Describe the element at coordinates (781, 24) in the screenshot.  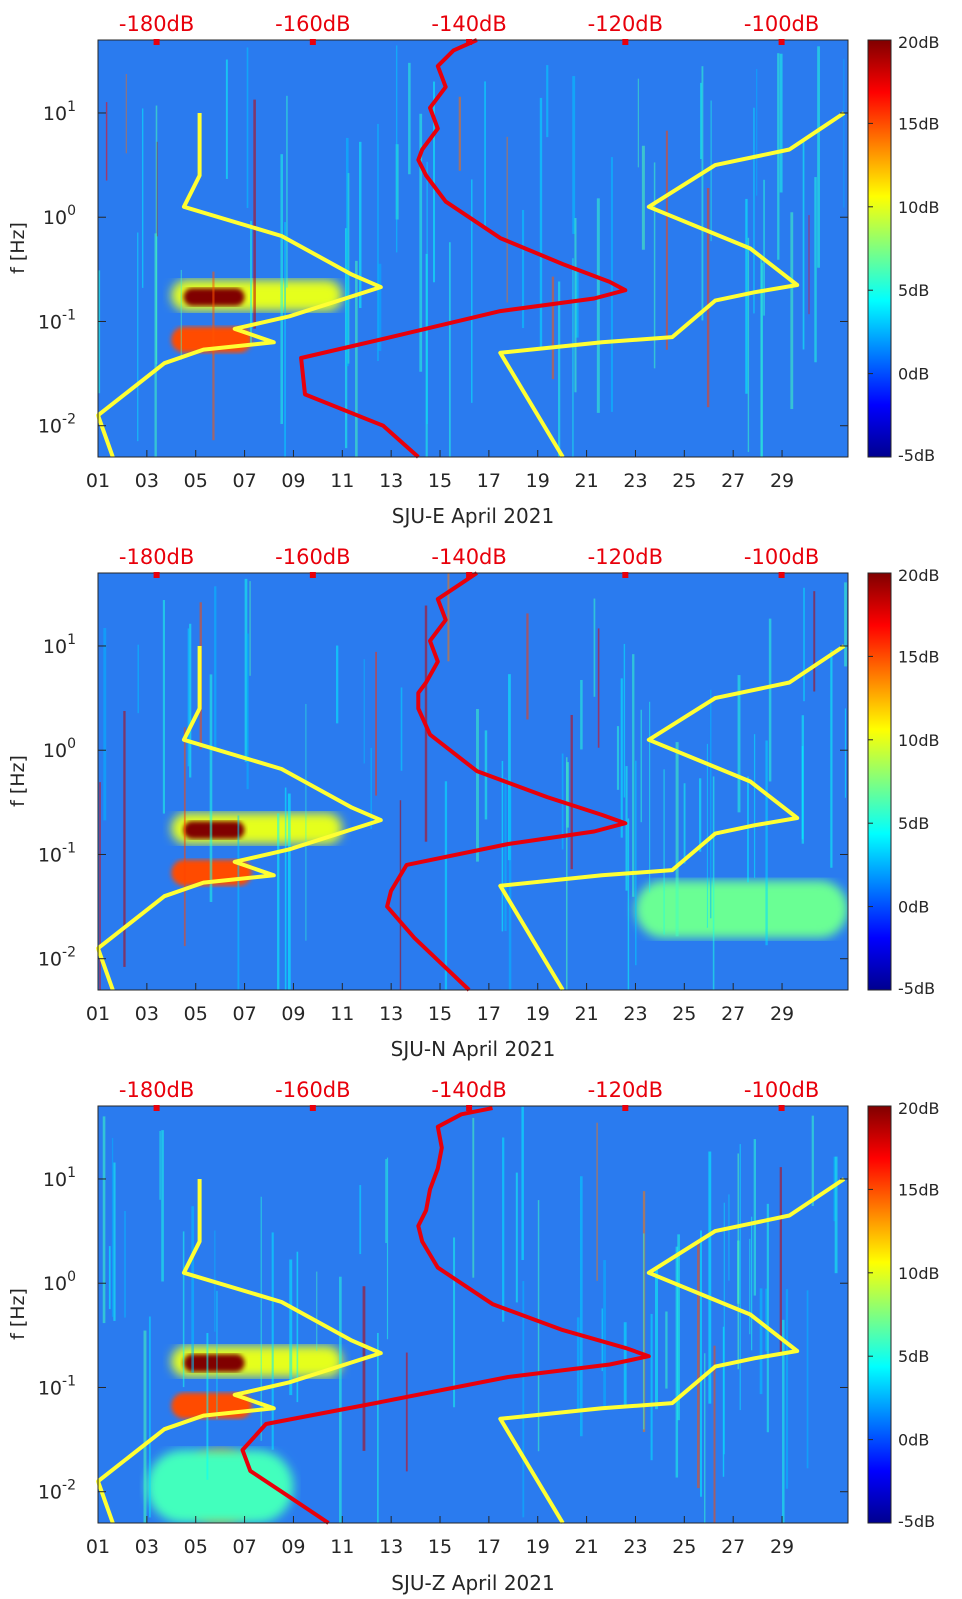
I see `top-db-tick-label: -100dB` at that location.